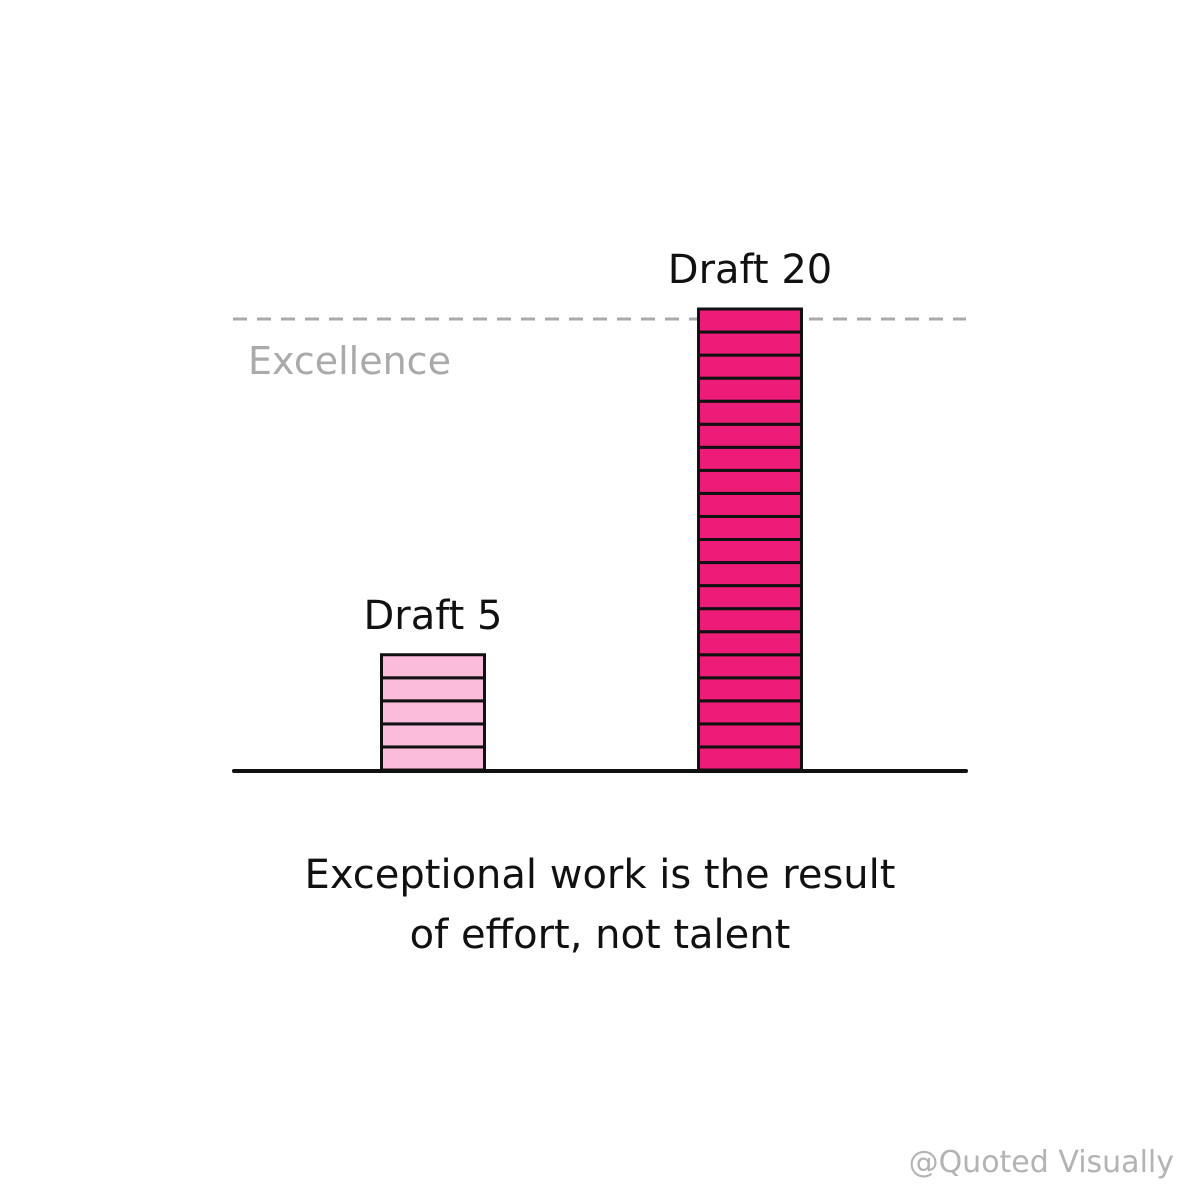  What do you see at coordinates (600, 935) in the screenshot?
I see `caption-line-2: of effort, not talent` at bounding box center [600, 935].